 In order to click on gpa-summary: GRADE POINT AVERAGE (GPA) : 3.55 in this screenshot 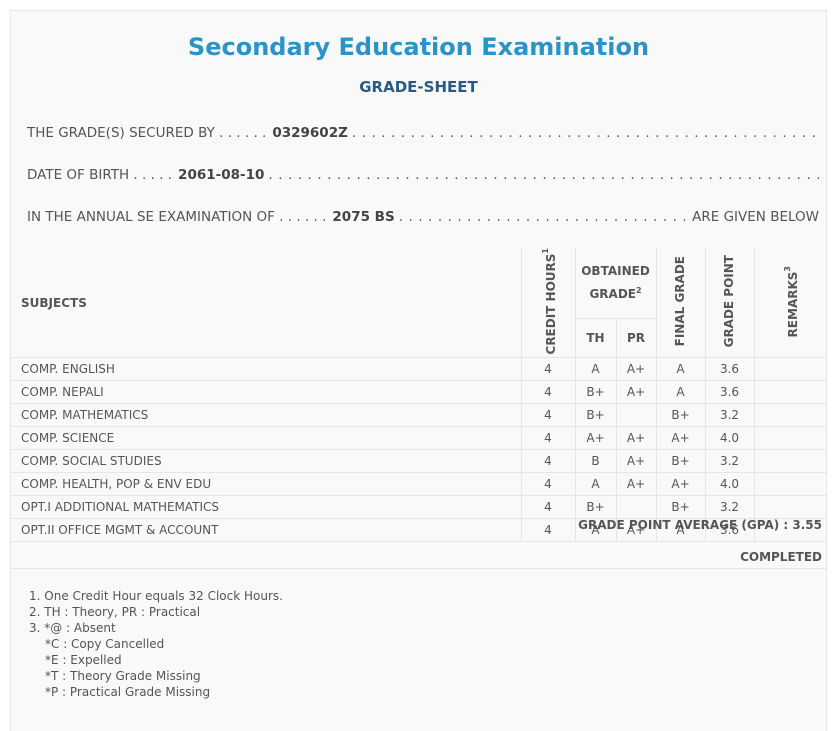, I will do `click(700, 525)`.